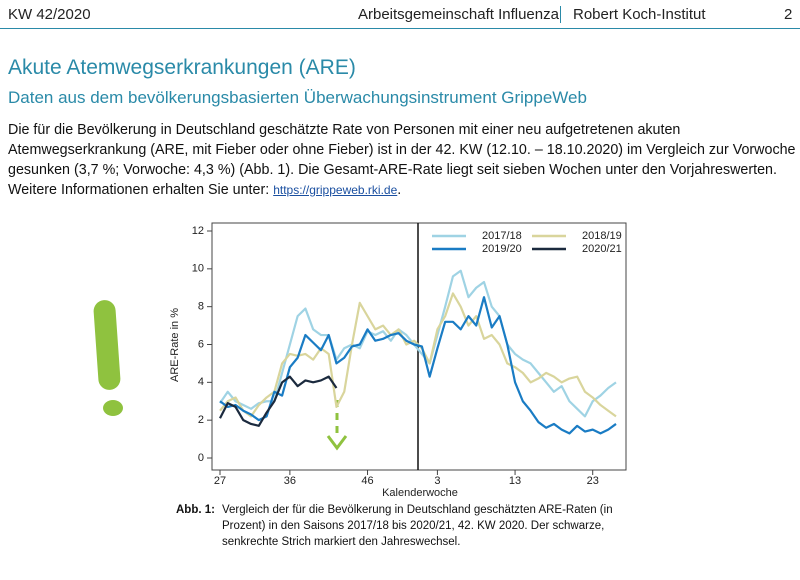 Image resolution: width=800 pixels, height=580 pixels. I want to click on link: https://grippeweb.rki.de, so click(335, 190).